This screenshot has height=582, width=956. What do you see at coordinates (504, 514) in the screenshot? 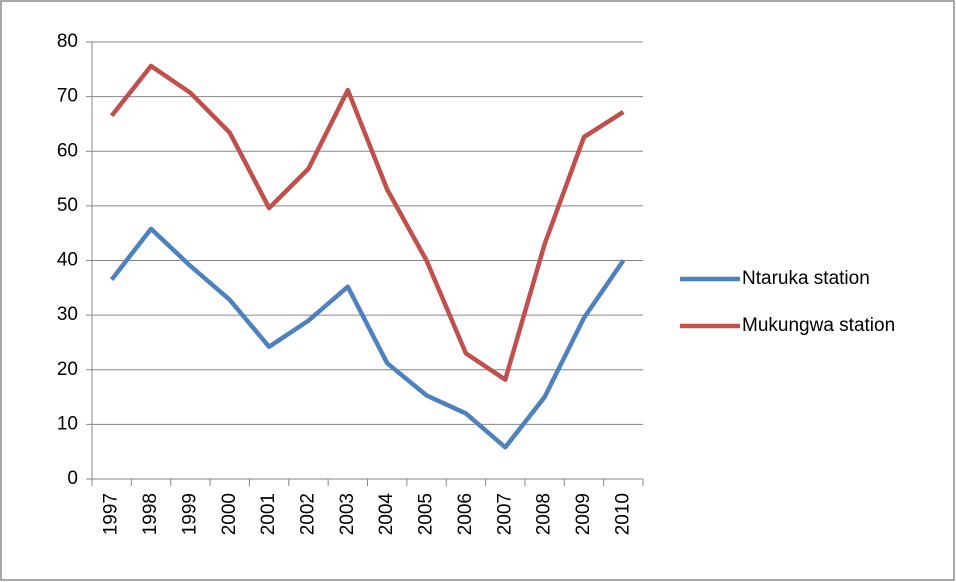
I see `x-tick-label: 2007` at bounding box center [504, 514].